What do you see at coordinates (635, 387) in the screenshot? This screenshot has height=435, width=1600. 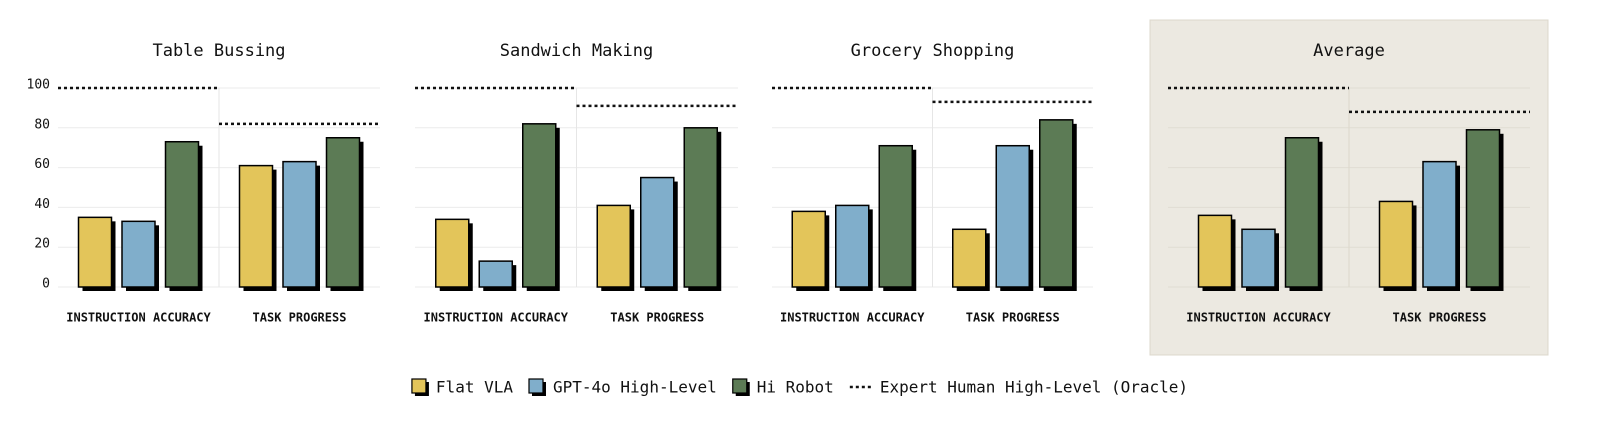 I see `legend-label: GPT-4o High-Level` at bounding box center [635, 387].